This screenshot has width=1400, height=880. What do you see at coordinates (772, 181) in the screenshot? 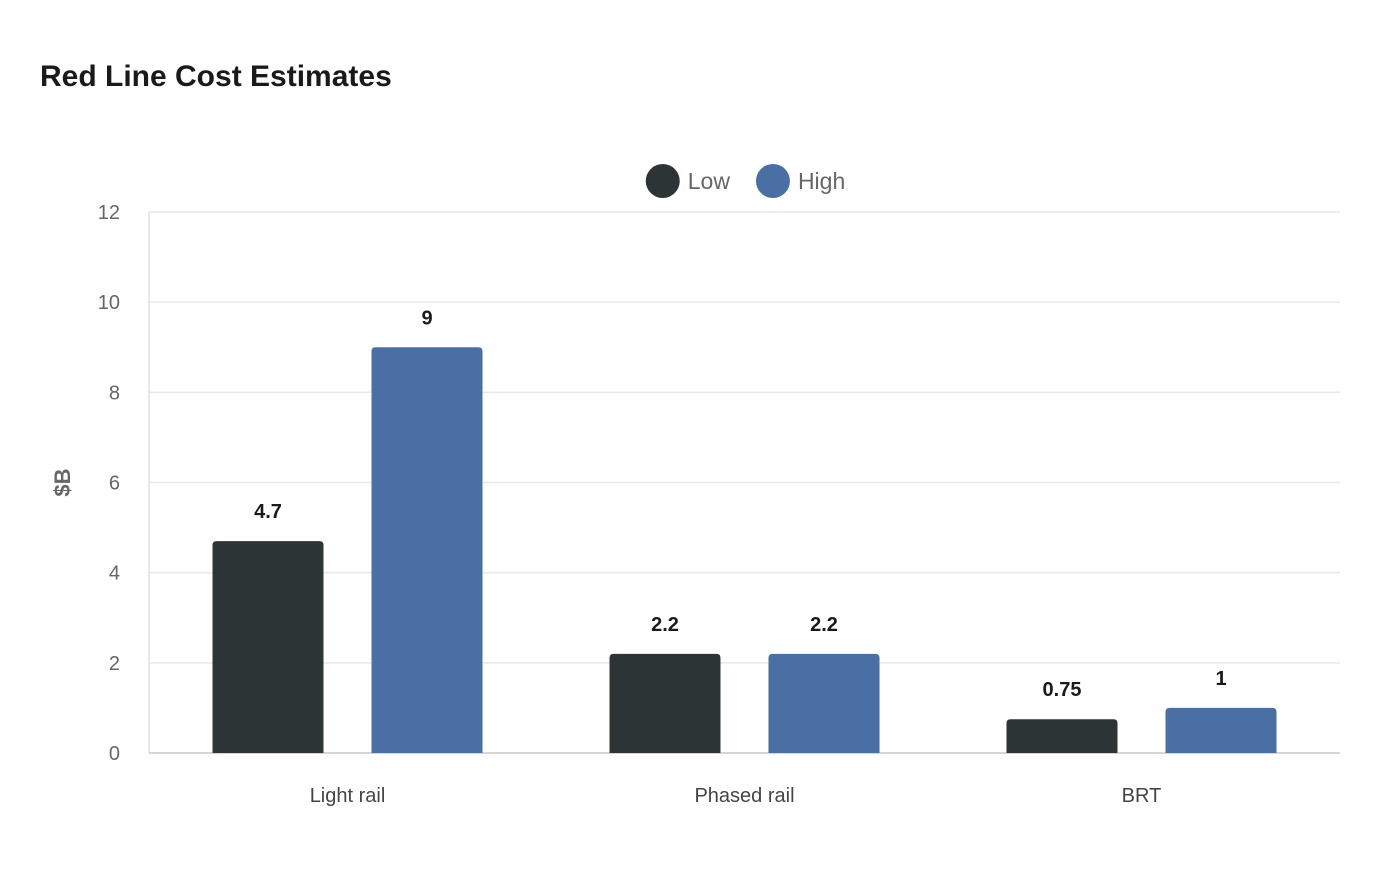
I see `legend-swatch-high` at bounding box center [772, 181].